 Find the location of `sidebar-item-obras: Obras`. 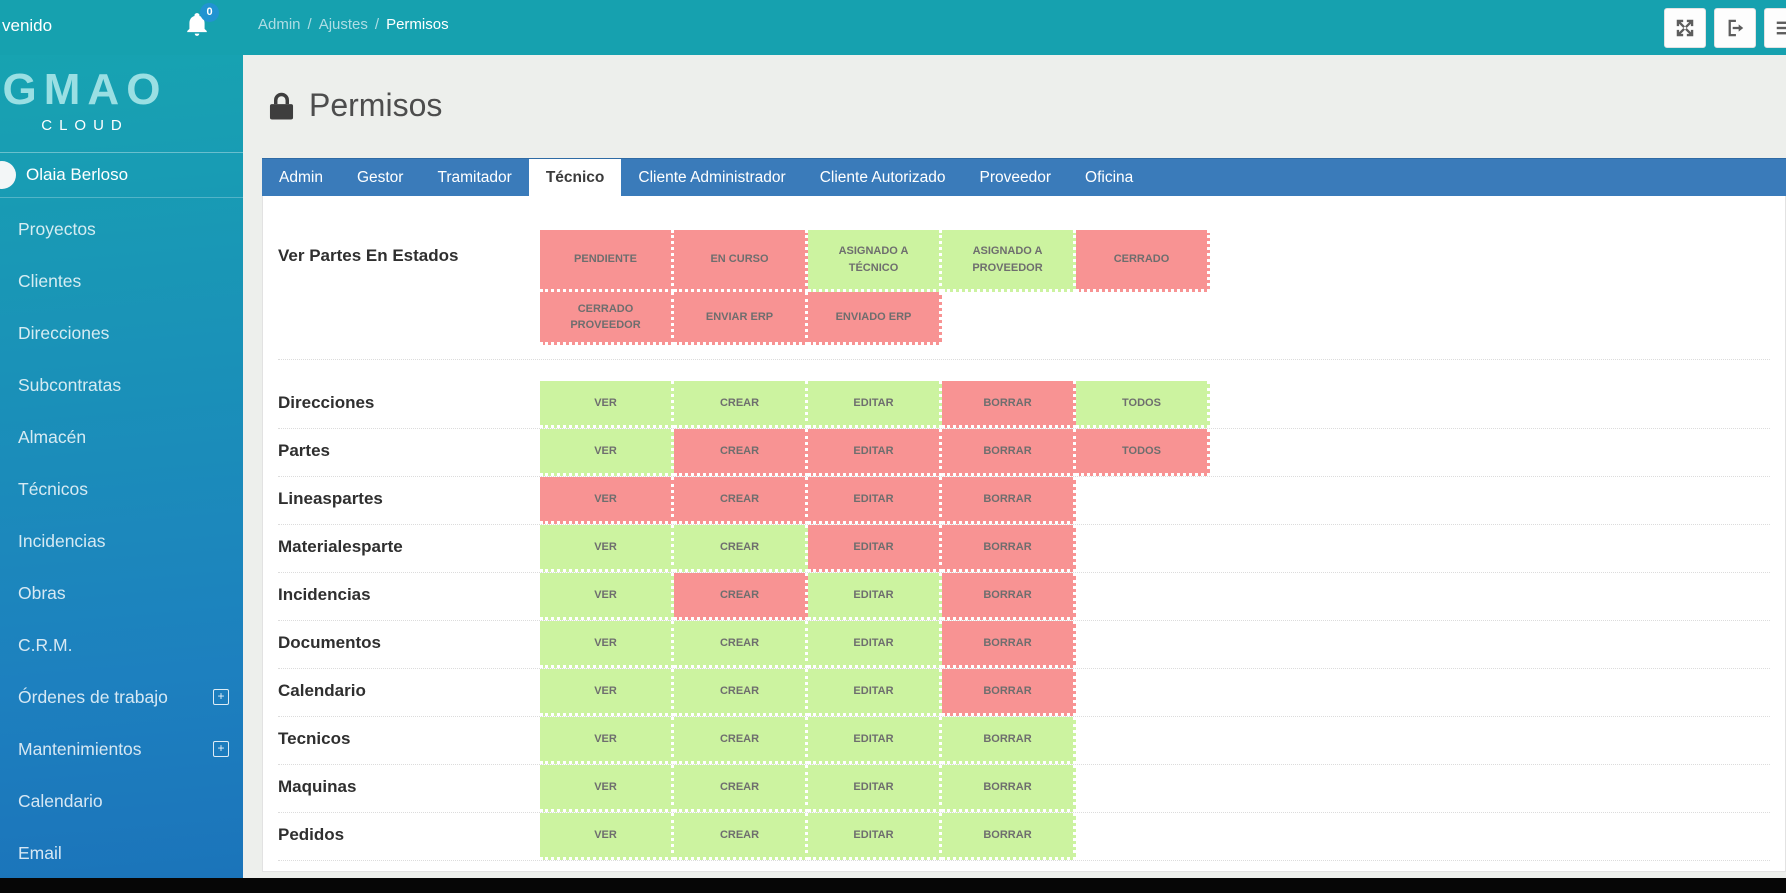

sidebar-item-obras: Obras is located at coordinates (121, 593).